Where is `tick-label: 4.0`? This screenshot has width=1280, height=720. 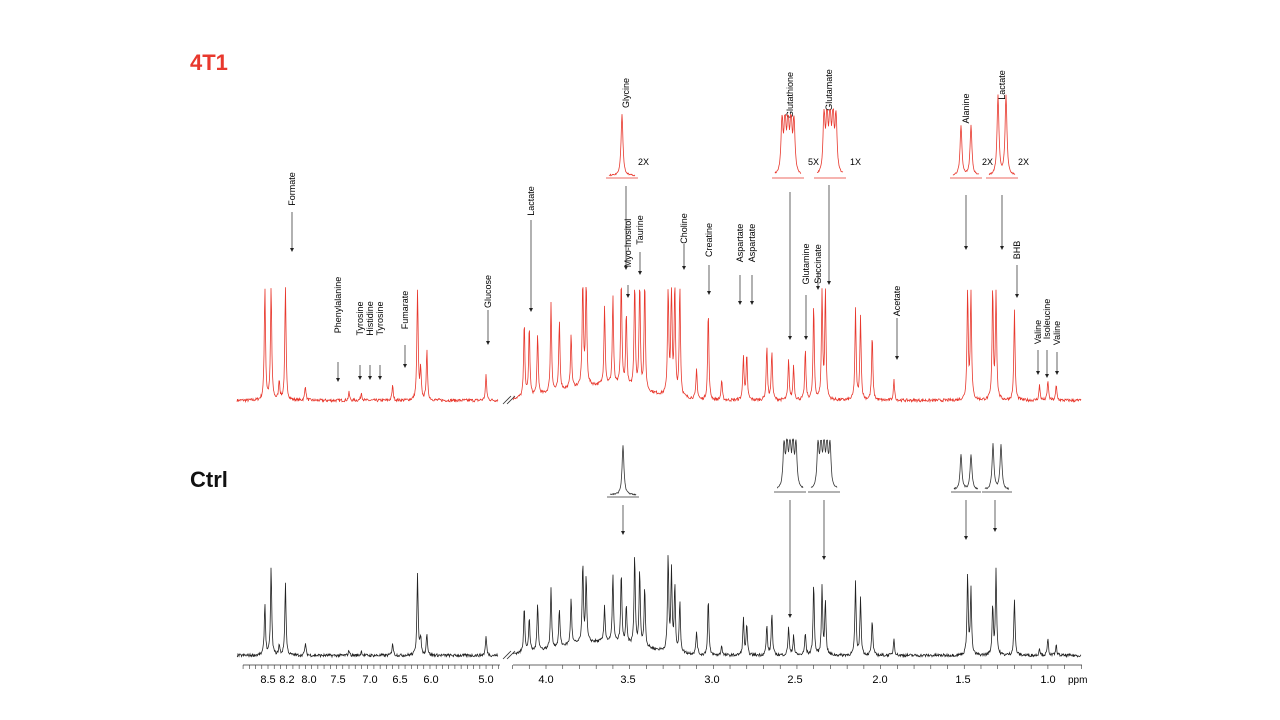 tick-label: 4.0 is located at coordinates (545, 680).